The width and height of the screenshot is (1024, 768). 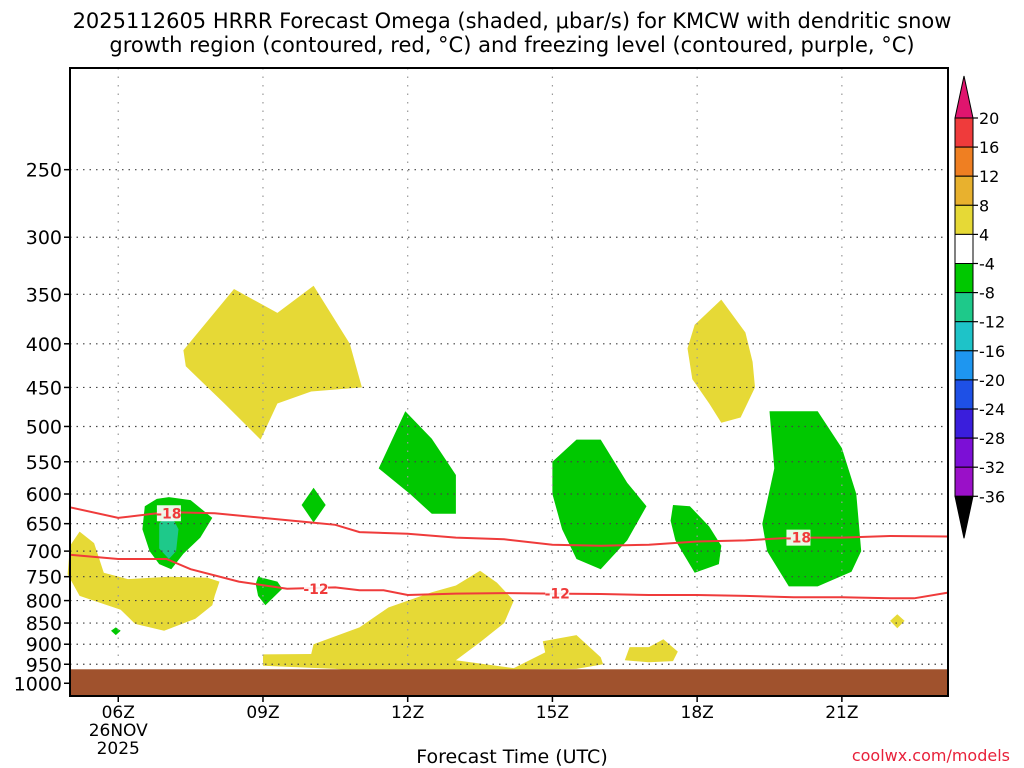 I want to click on colorbar-label: -36, so click(x=992, y=496).